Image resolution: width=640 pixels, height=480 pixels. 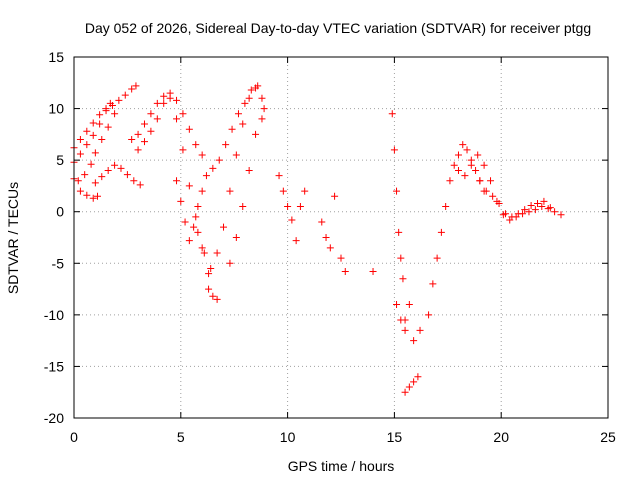 What do you see at coordinates (60, 212) in the screenshot?
I see `y-tick-label: 0` at bounding box center [60, 212].